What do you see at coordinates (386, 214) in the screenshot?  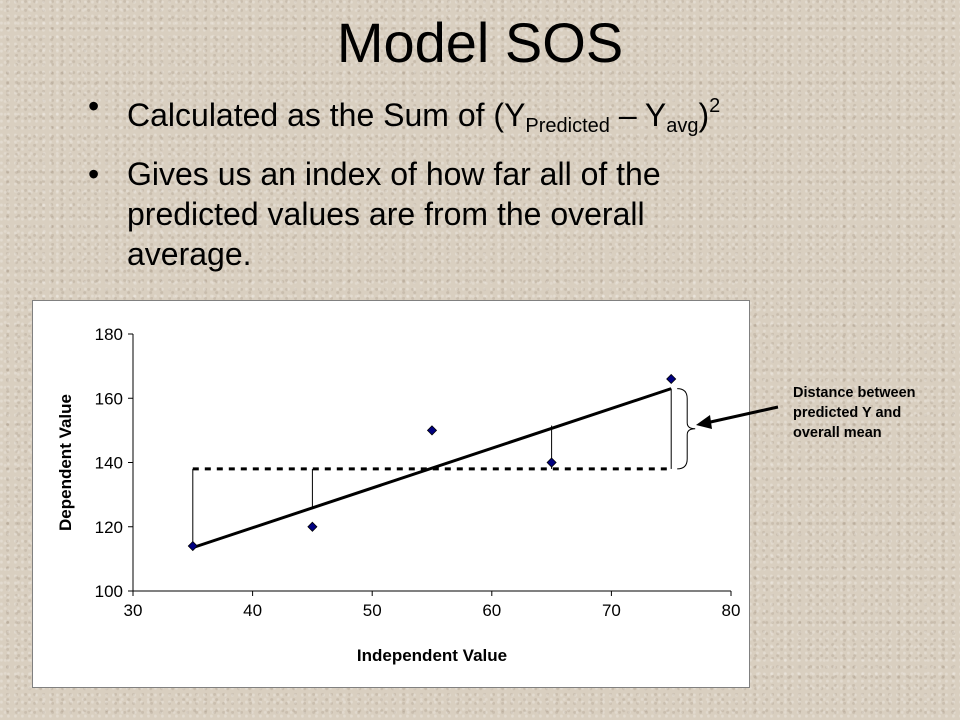 I see `bullet2-line2: predicted values are from the overall` at bounding box center [386, 214].